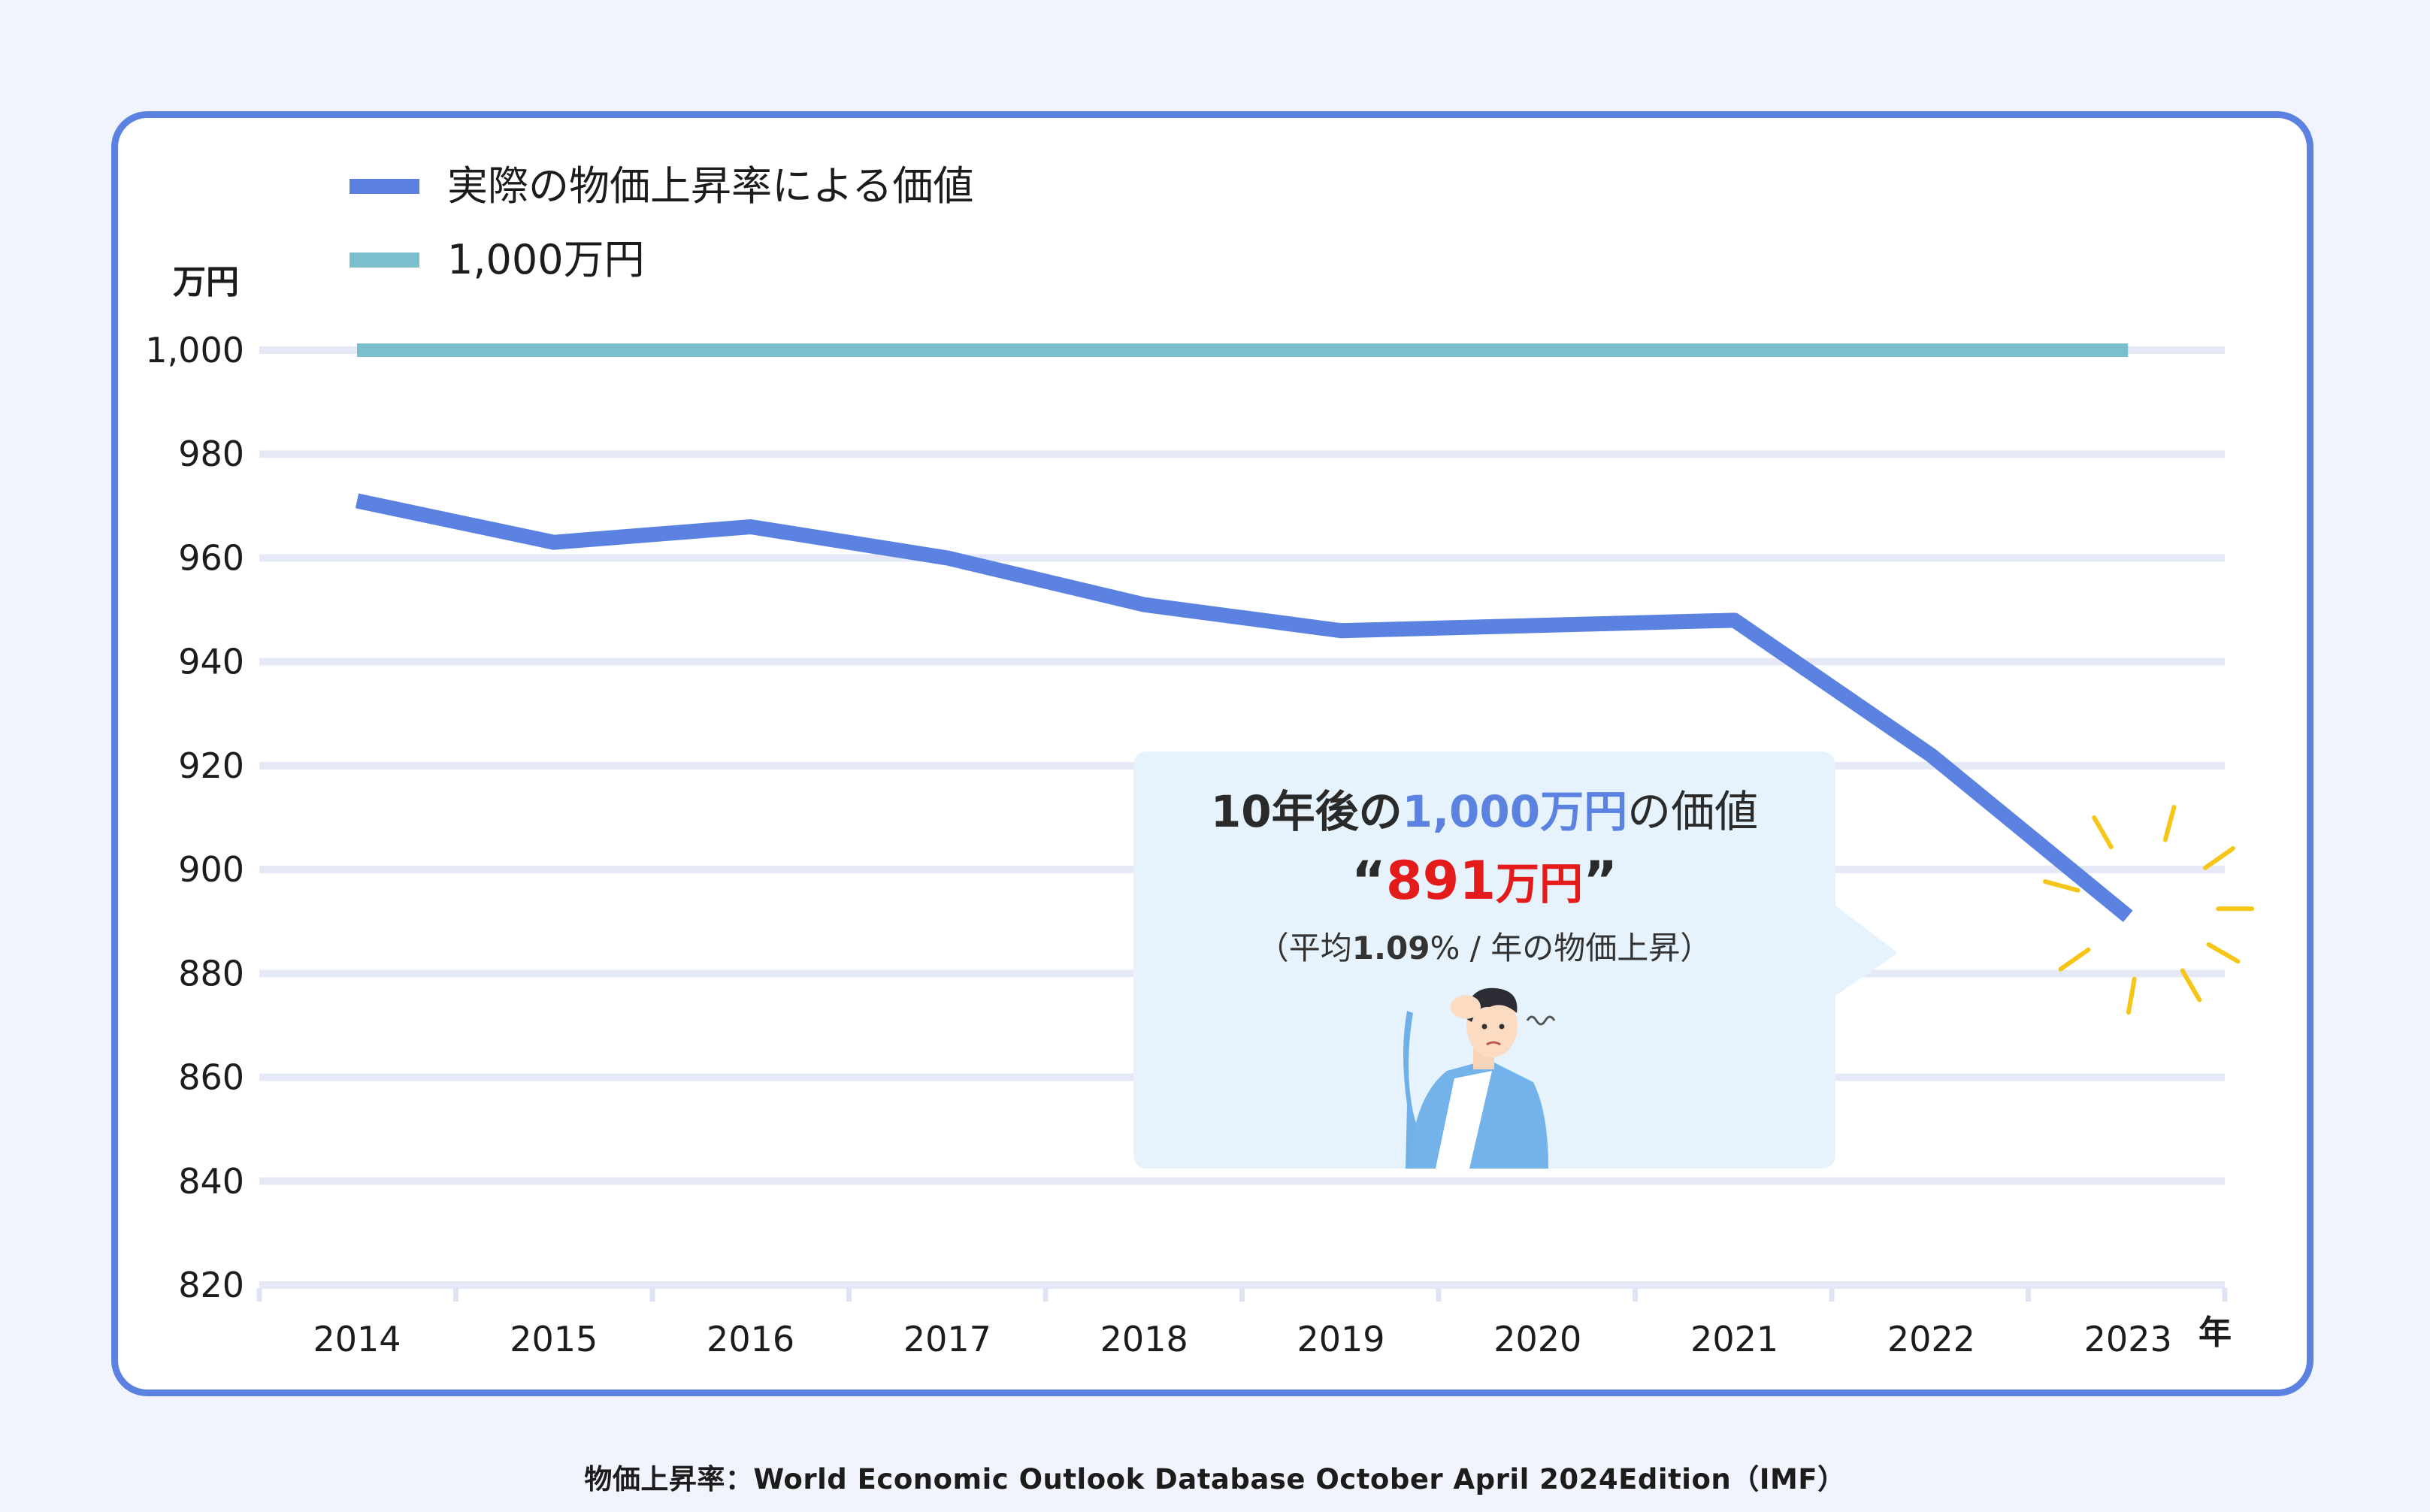  I want to click on headline-pre: 10年後の, so click(1307, 812).